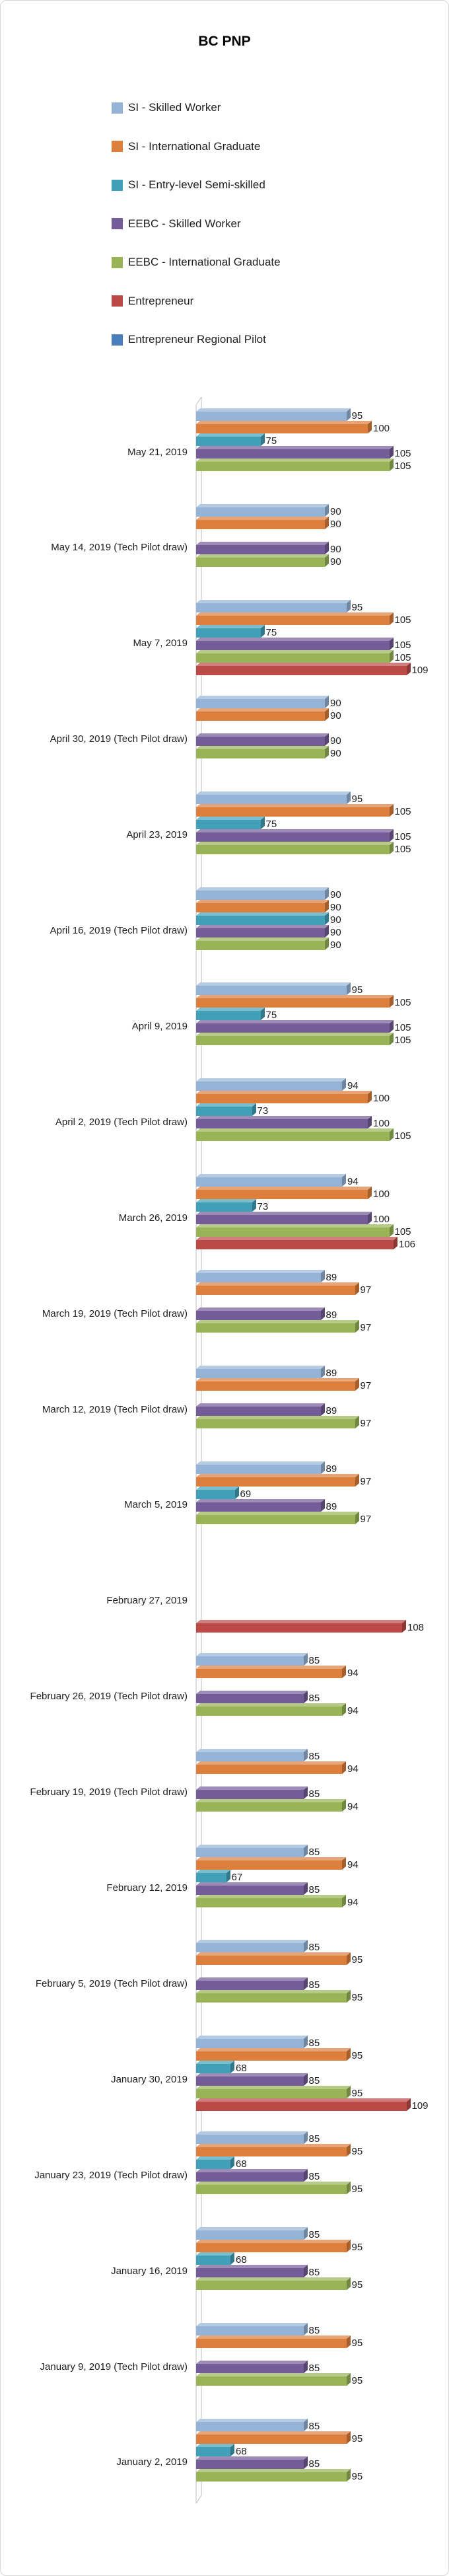  Describe the element at coordinates (335, 932) in the screenshot. I see `bar-value-label: 90` at that location.